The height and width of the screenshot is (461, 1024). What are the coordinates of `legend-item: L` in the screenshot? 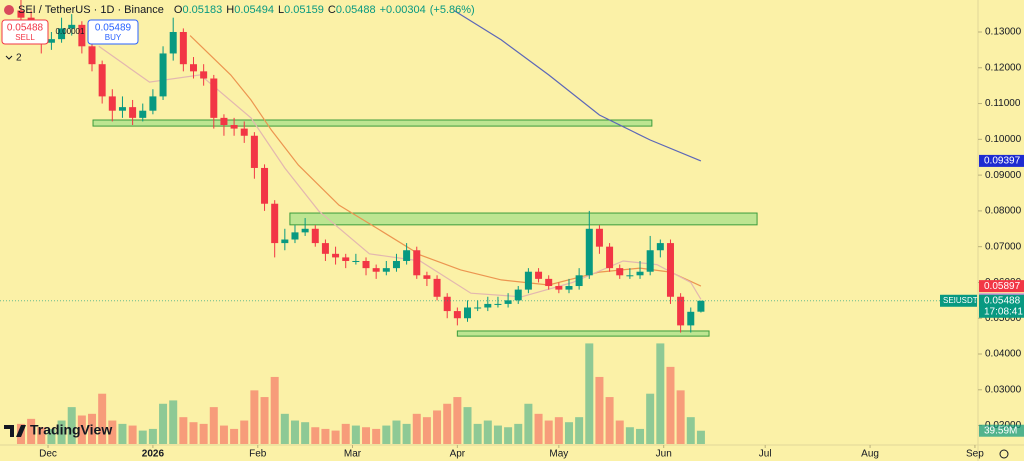 It's located at (281, 10).